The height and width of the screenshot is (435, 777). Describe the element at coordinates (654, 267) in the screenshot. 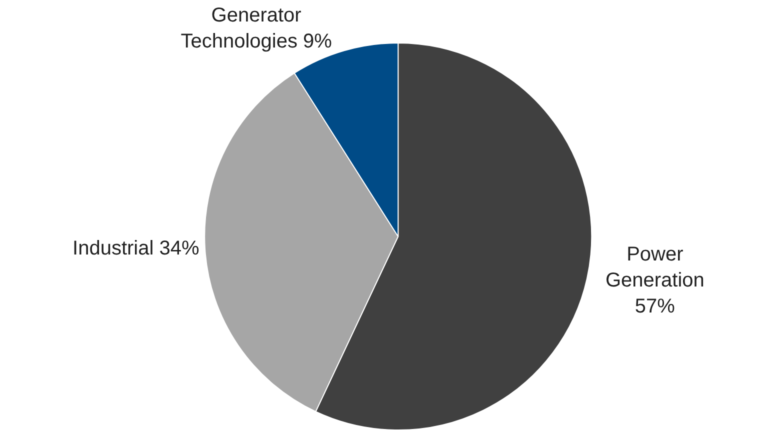

I see `slice-label: Power Generation` at that location.